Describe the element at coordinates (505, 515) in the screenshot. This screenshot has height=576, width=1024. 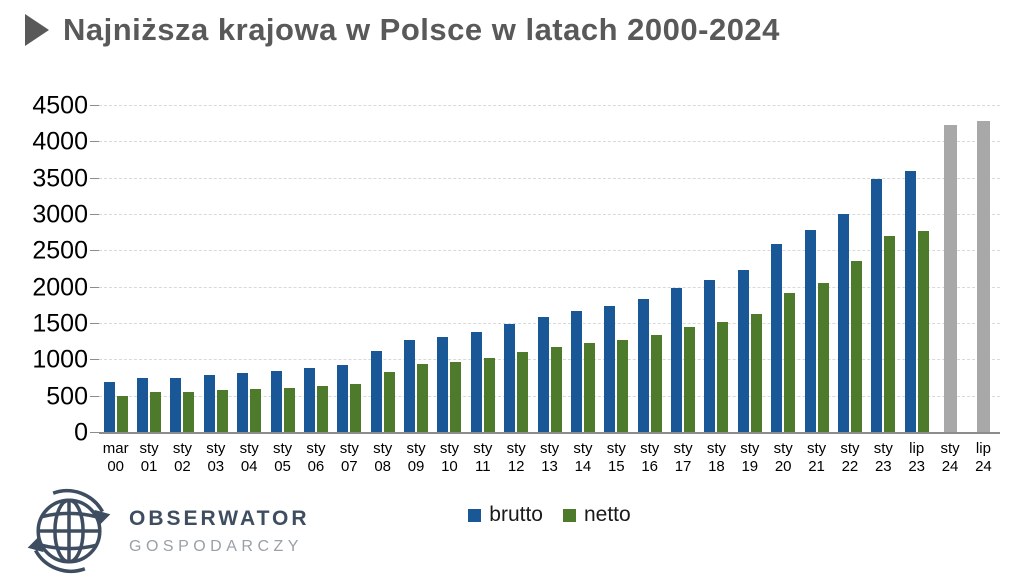
I see `legend-item-brutto: brutto` at that location.